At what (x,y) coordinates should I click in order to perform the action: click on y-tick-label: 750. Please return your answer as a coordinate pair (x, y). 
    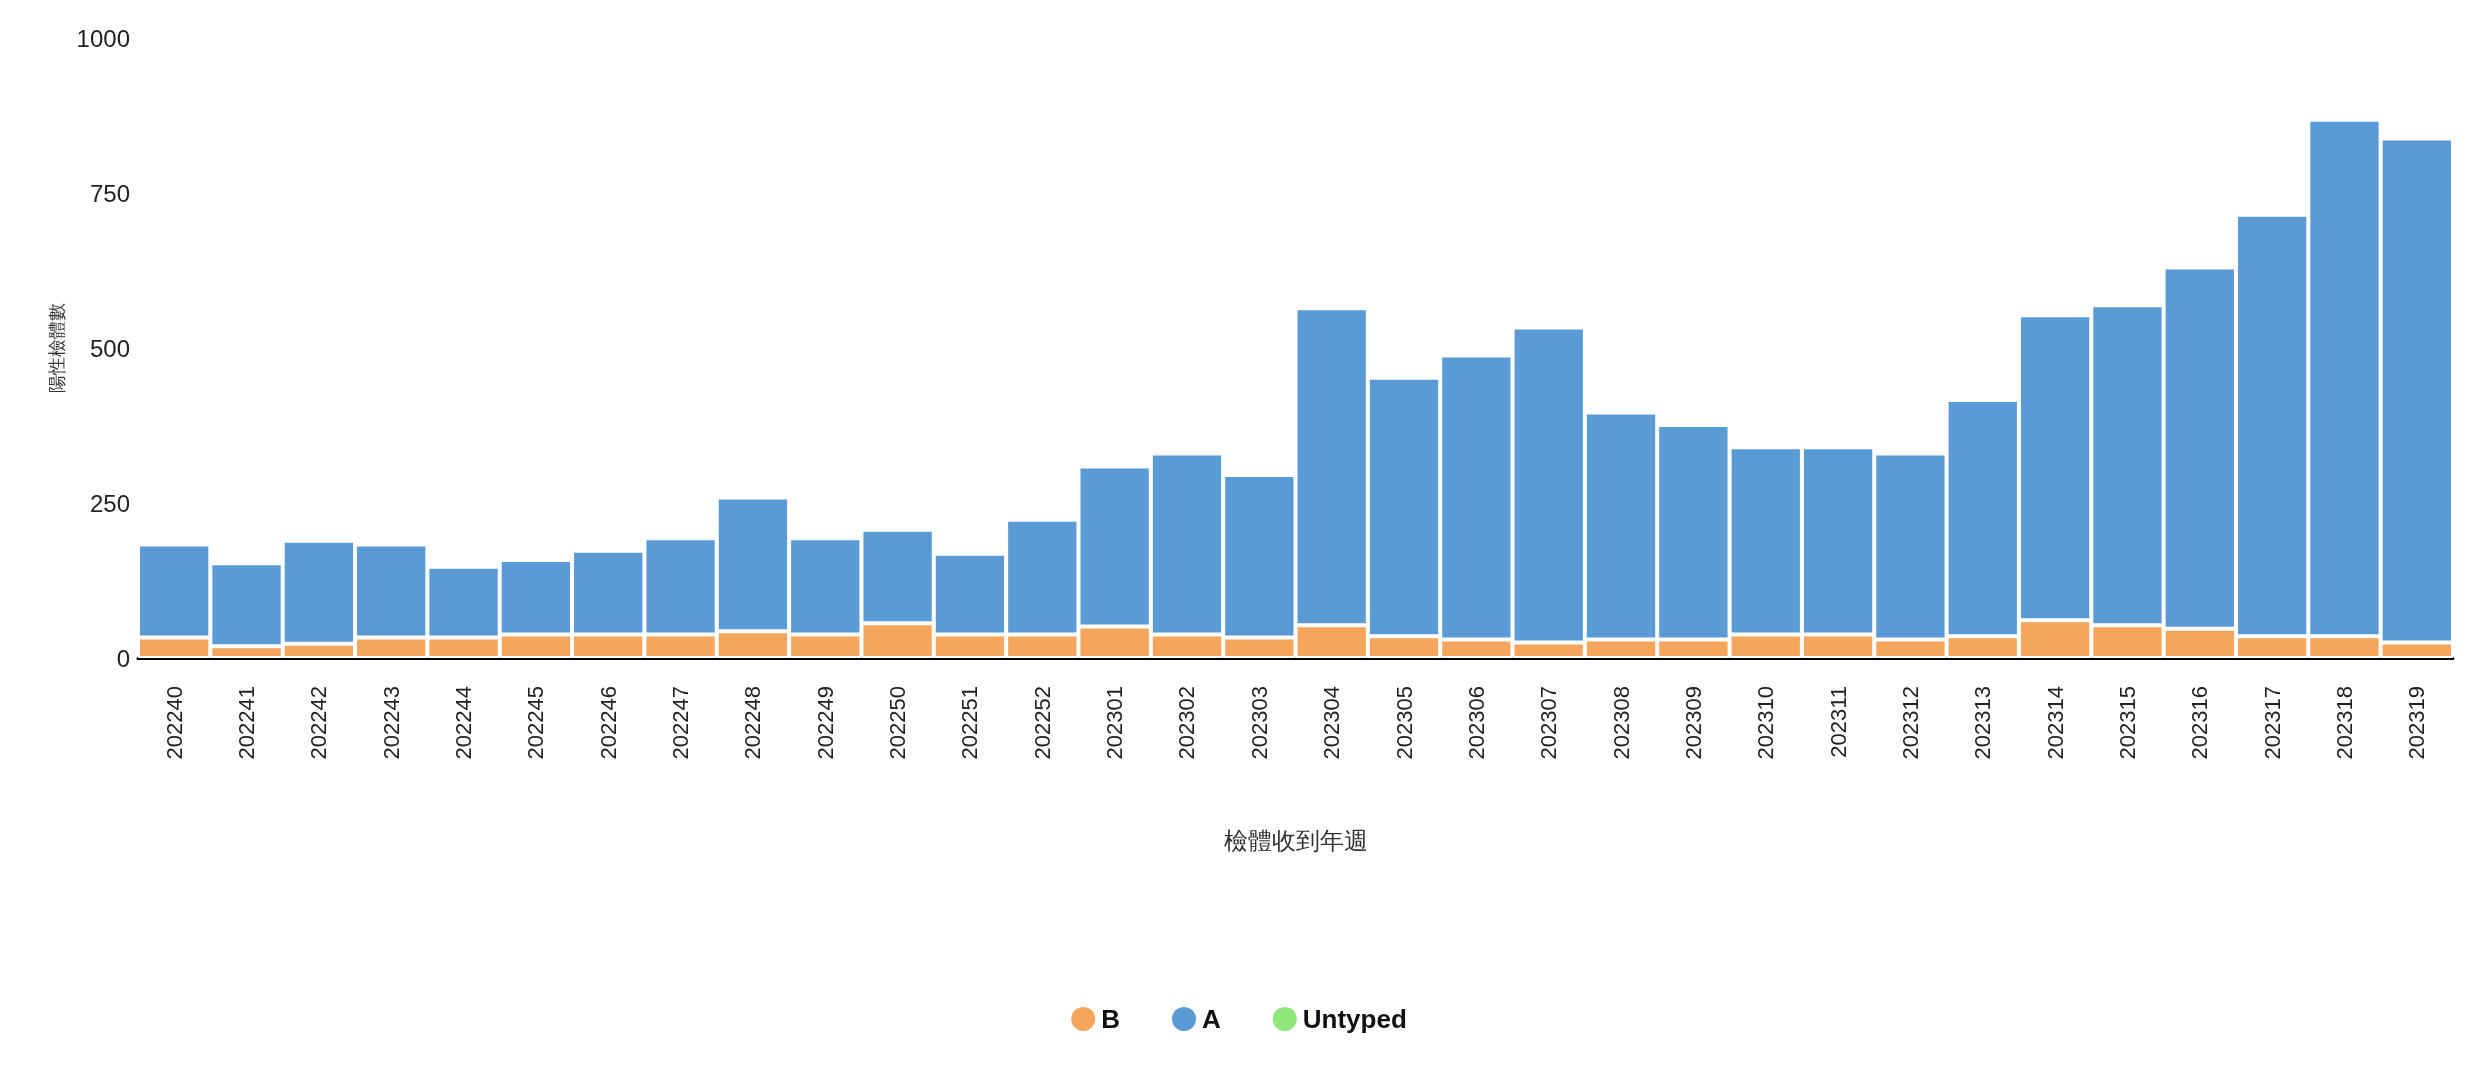
    Looking at the image, I should click on (109, 193).